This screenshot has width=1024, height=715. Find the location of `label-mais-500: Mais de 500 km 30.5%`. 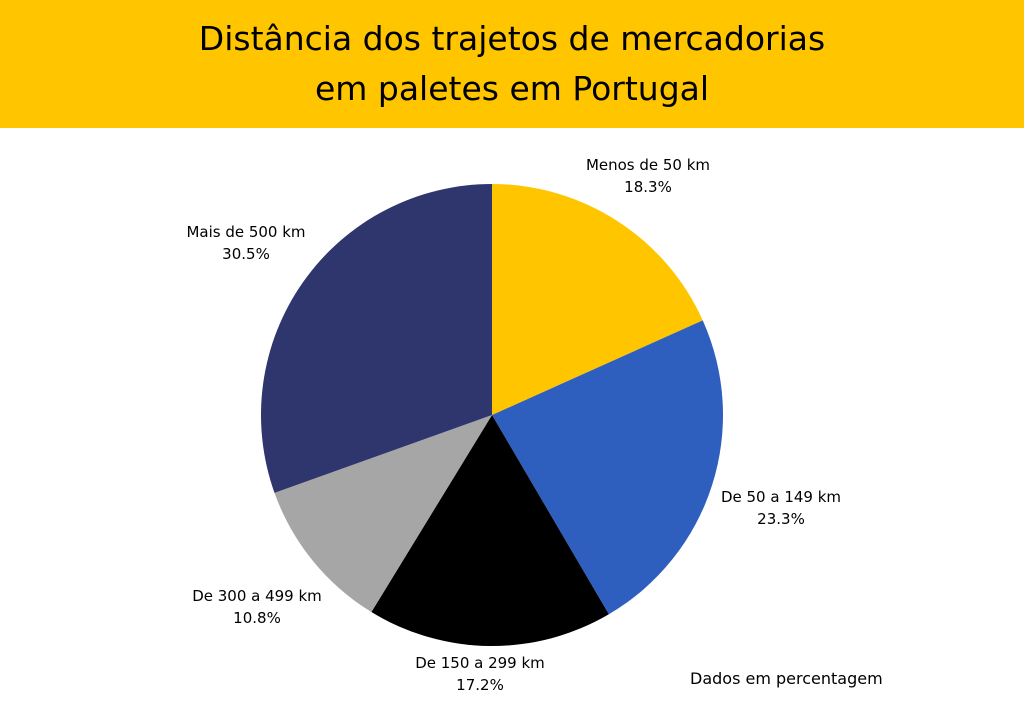

label-mais-500: Mais de 500 km 30.5% is located at coordinates (246, 243).